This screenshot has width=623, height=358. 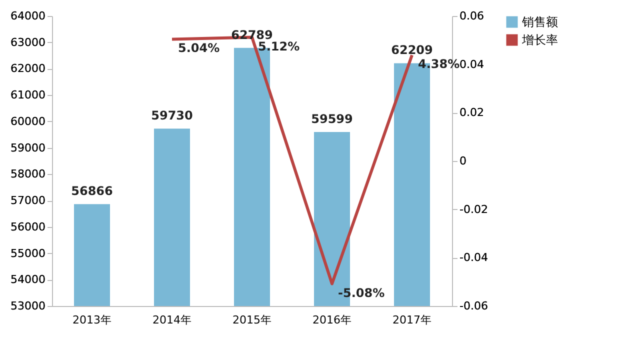 I want to click on legend-label: 增长率, so click(x=539, y=40).